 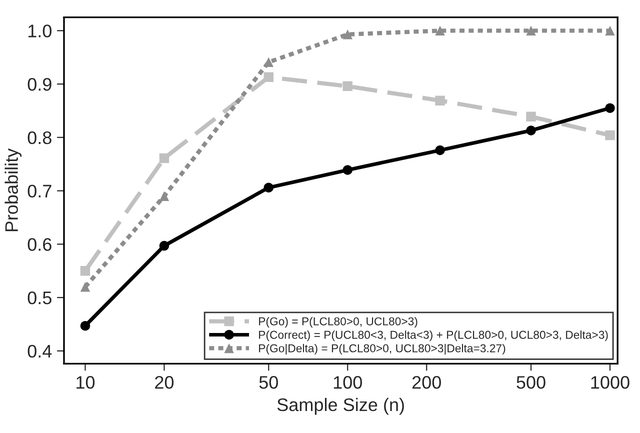 What do you see at coordinates (40, 297) in the screenshot?
I see `y-tick-label: 0.5` at bounding box center [40, 297].